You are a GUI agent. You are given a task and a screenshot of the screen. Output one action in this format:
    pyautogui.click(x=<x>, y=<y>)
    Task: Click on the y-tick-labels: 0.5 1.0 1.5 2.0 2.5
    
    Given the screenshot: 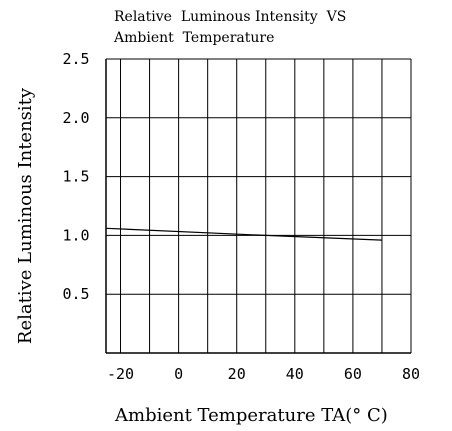 What is the action you would take?
    pyautogui.click(x=75, y=176)
    